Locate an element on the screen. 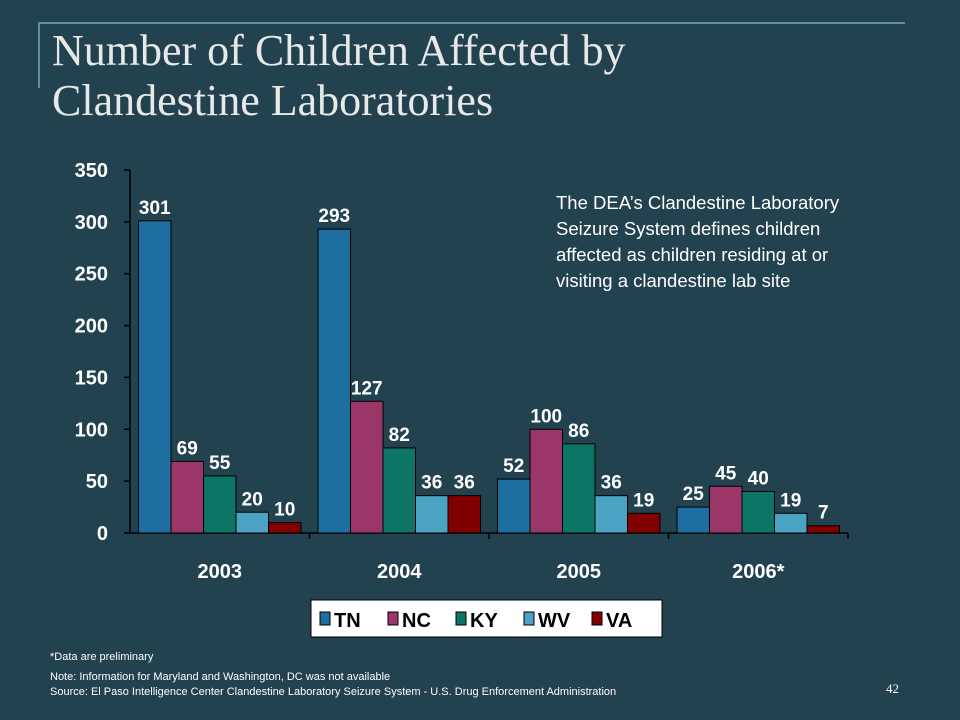 This screenshot has height=720, width=960. data-label: 100 is located at coordinates (546, 416).